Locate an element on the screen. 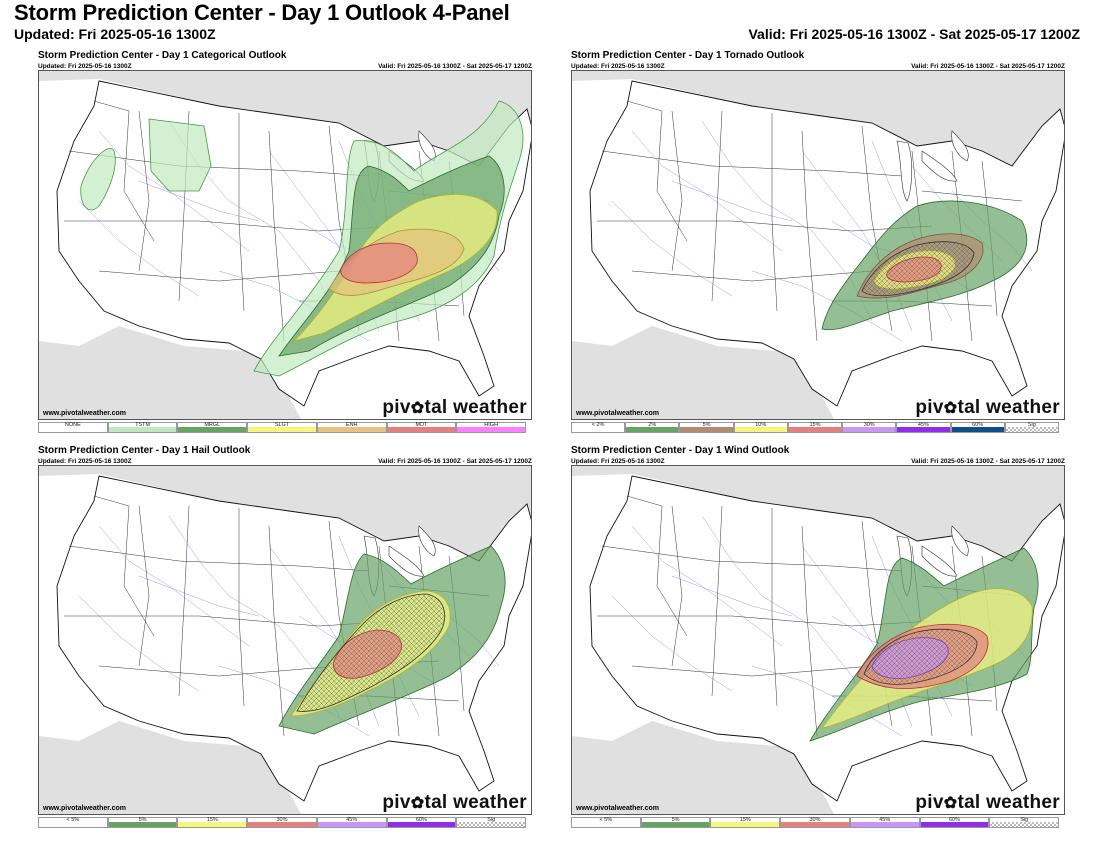 This screenshot has width=1100, height=850. legend-item: 60% is located at coordinates (421, 822).